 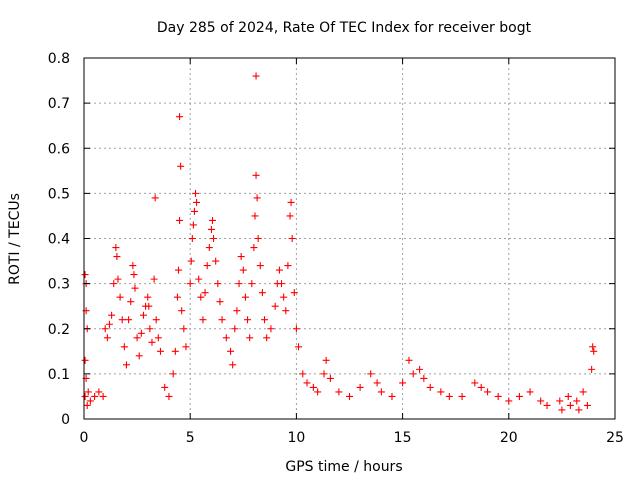 I want to click on x-tick-label: 0, so click(x=84, y=438).